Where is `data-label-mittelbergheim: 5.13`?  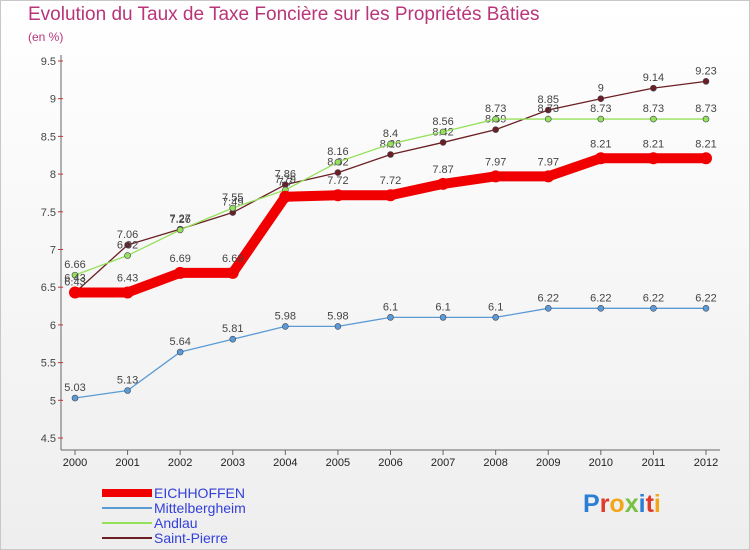
data-label-mittelbergheim: 5.13 is located at coordinates (127, 380).